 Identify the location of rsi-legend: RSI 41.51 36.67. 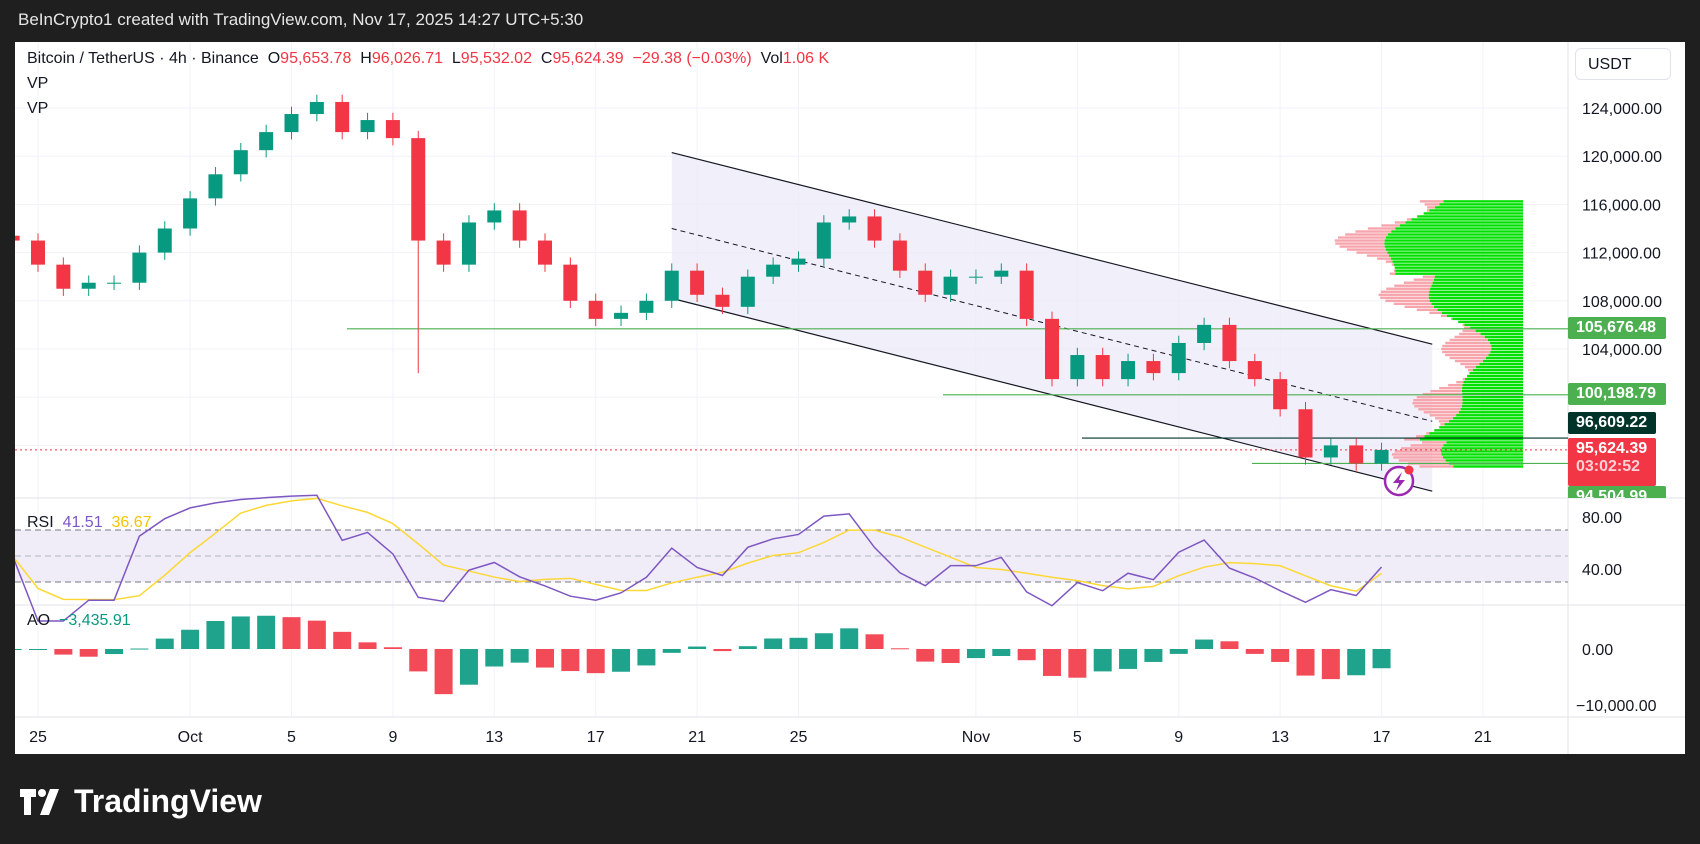
(89, 523).